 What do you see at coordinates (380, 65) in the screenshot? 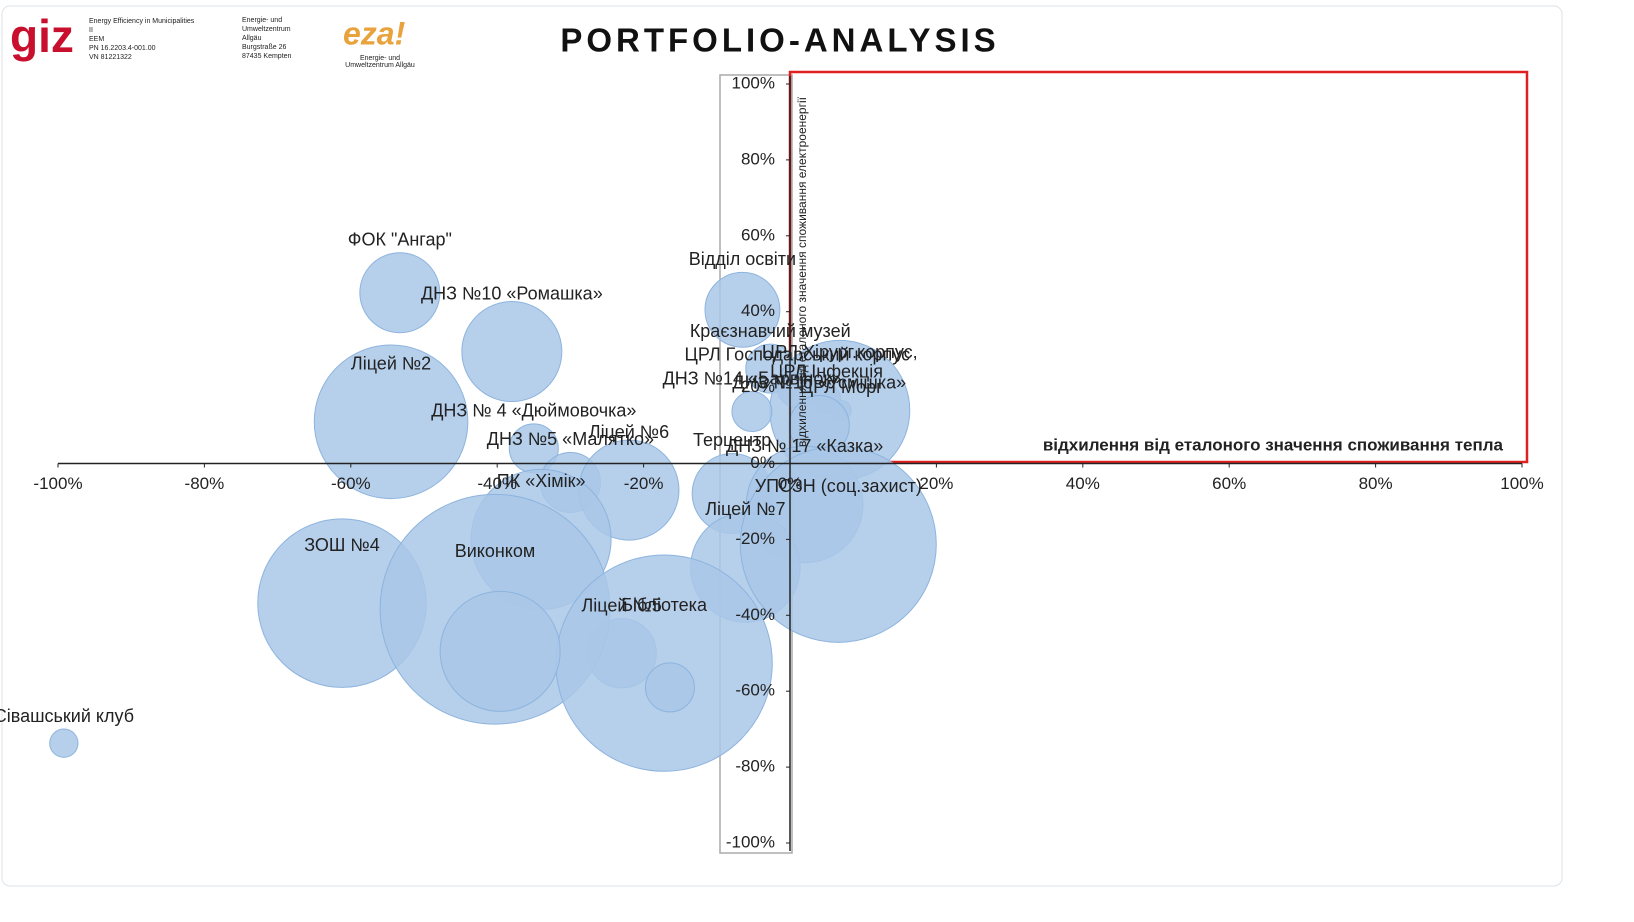
I see `header-line: Umweltzentrum Allgäu` at bounding box center [380, 65].